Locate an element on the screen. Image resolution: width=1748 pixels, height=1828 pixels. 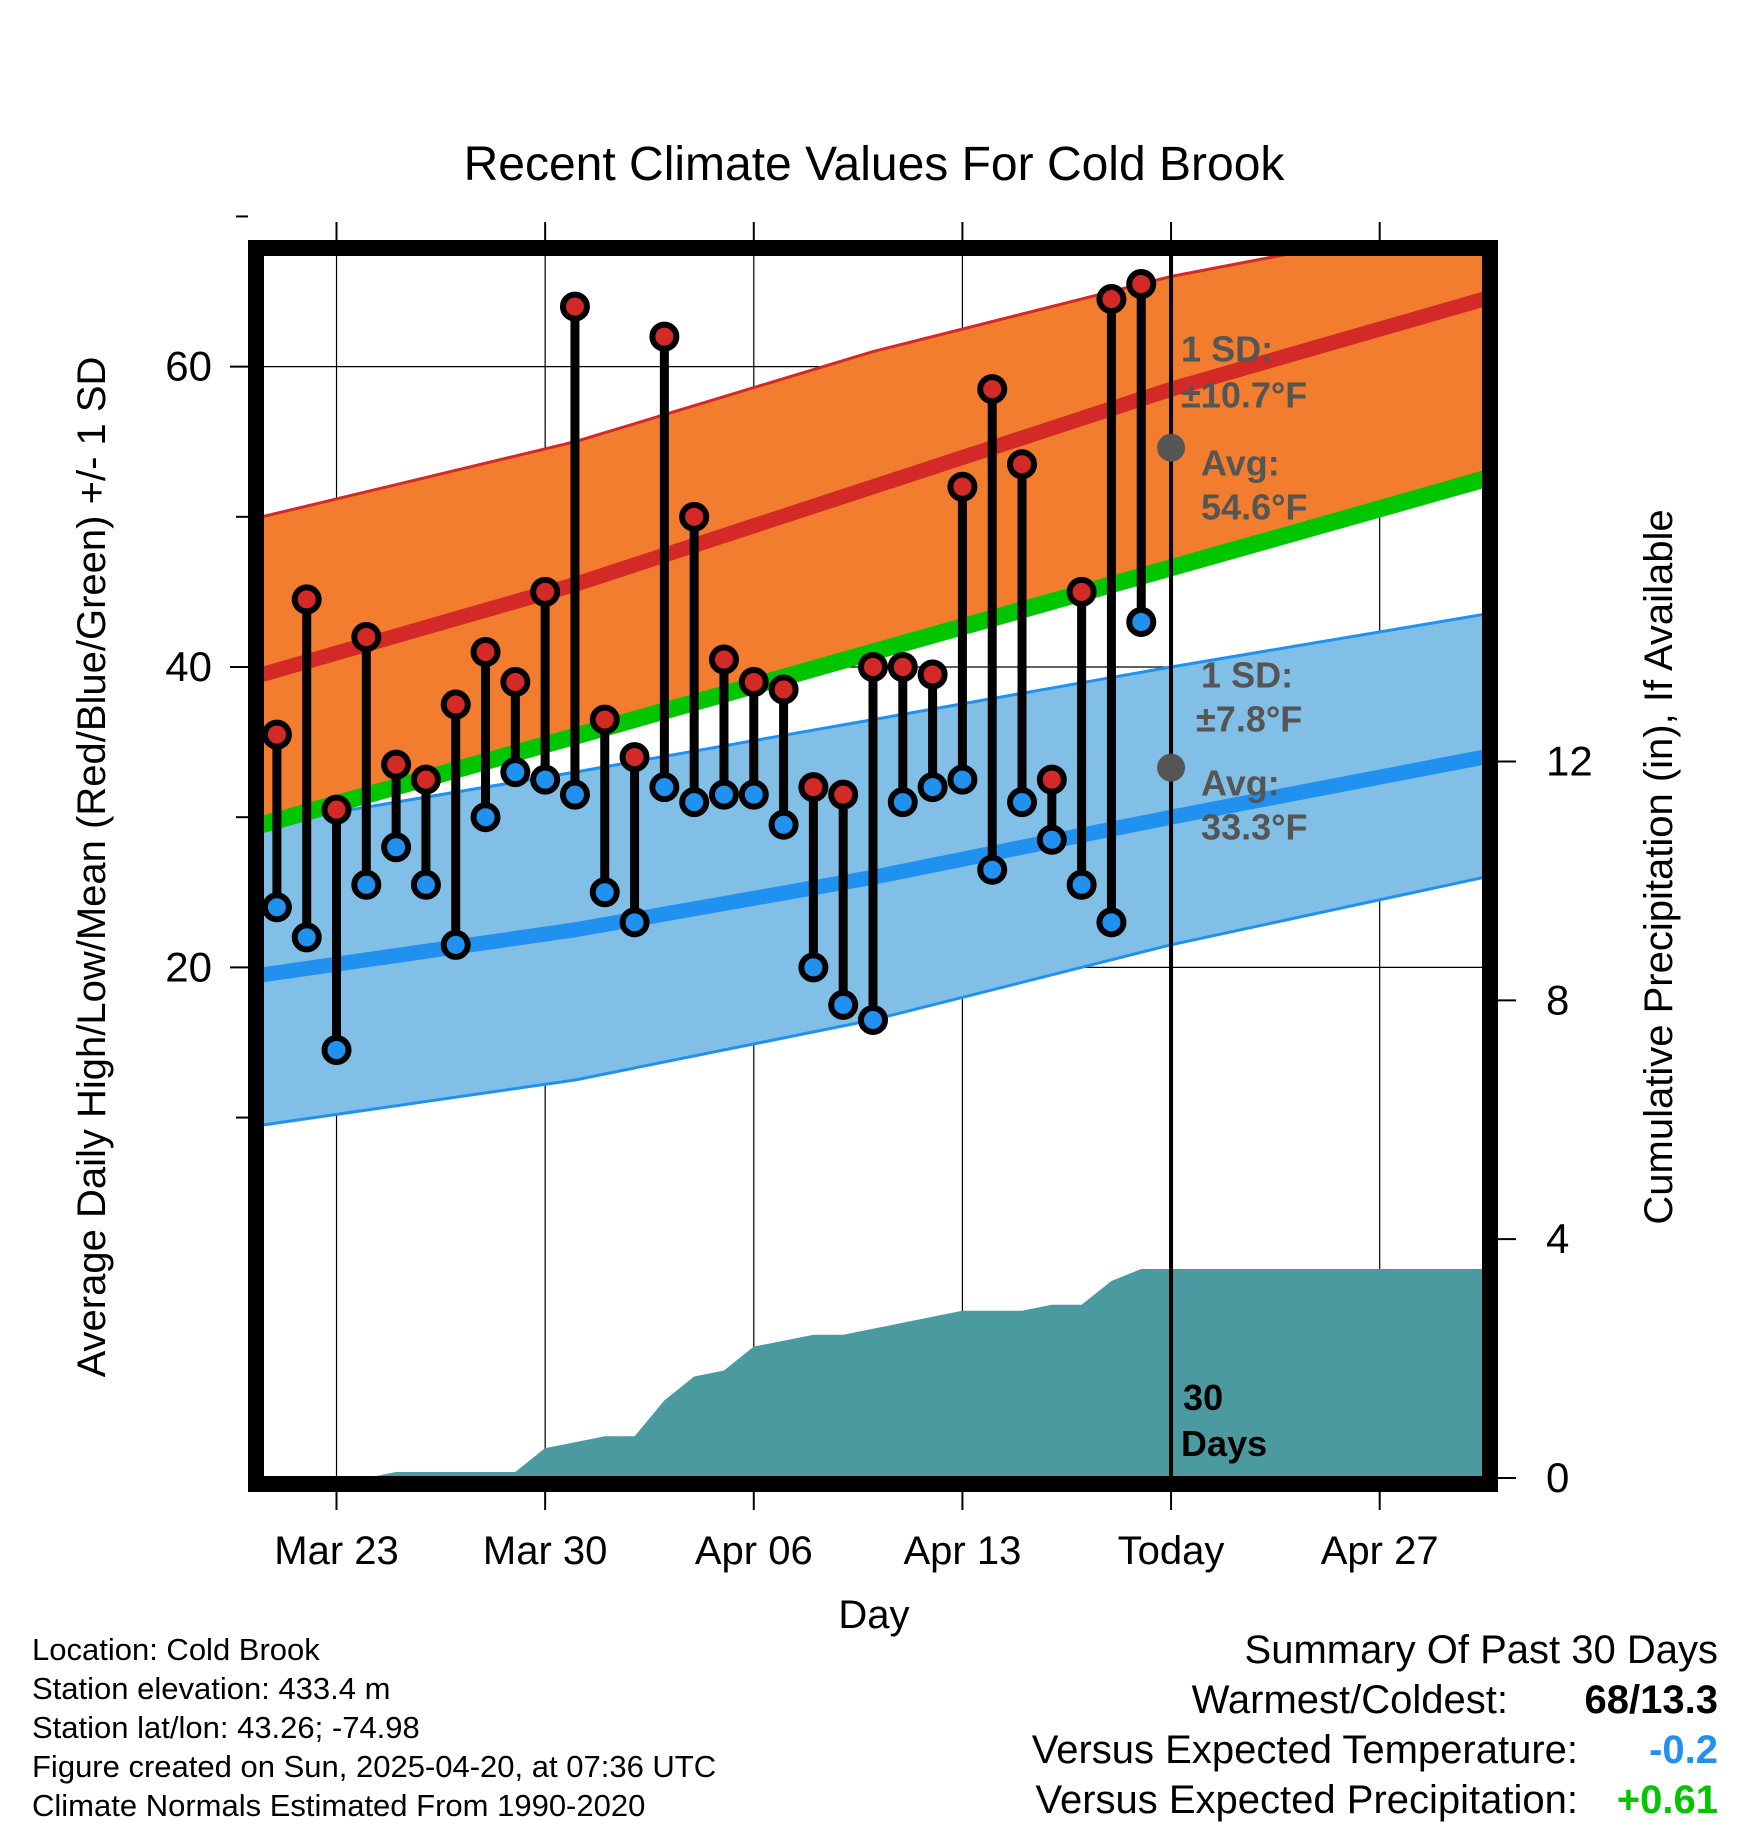
x-tick-label: Apr 06 is located at coordinates (754, 1551).